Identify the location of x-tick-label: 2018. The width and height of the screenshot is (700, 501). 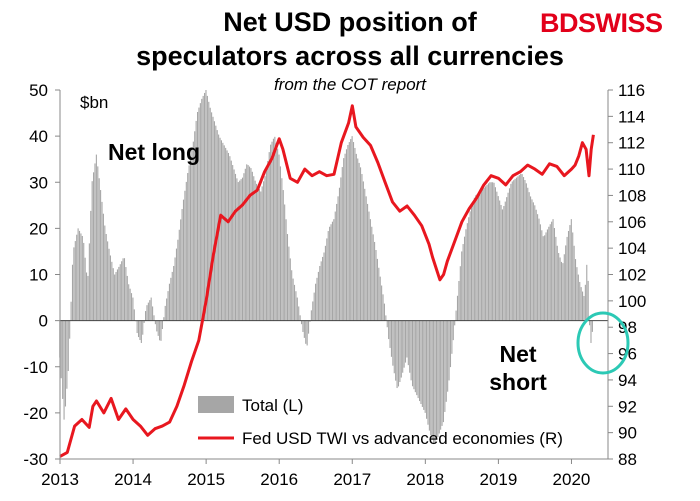
(425, 479).